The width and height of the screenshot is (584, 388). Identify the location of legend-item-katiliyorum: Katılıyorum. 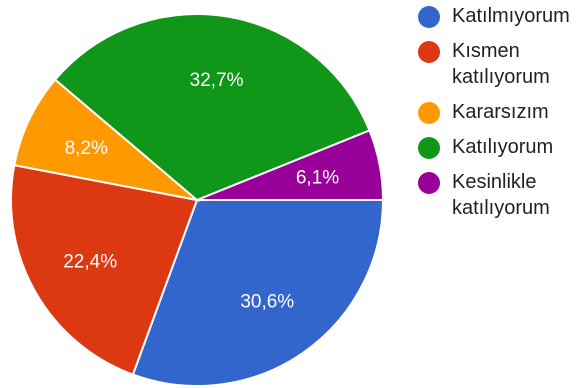
(501, 147).